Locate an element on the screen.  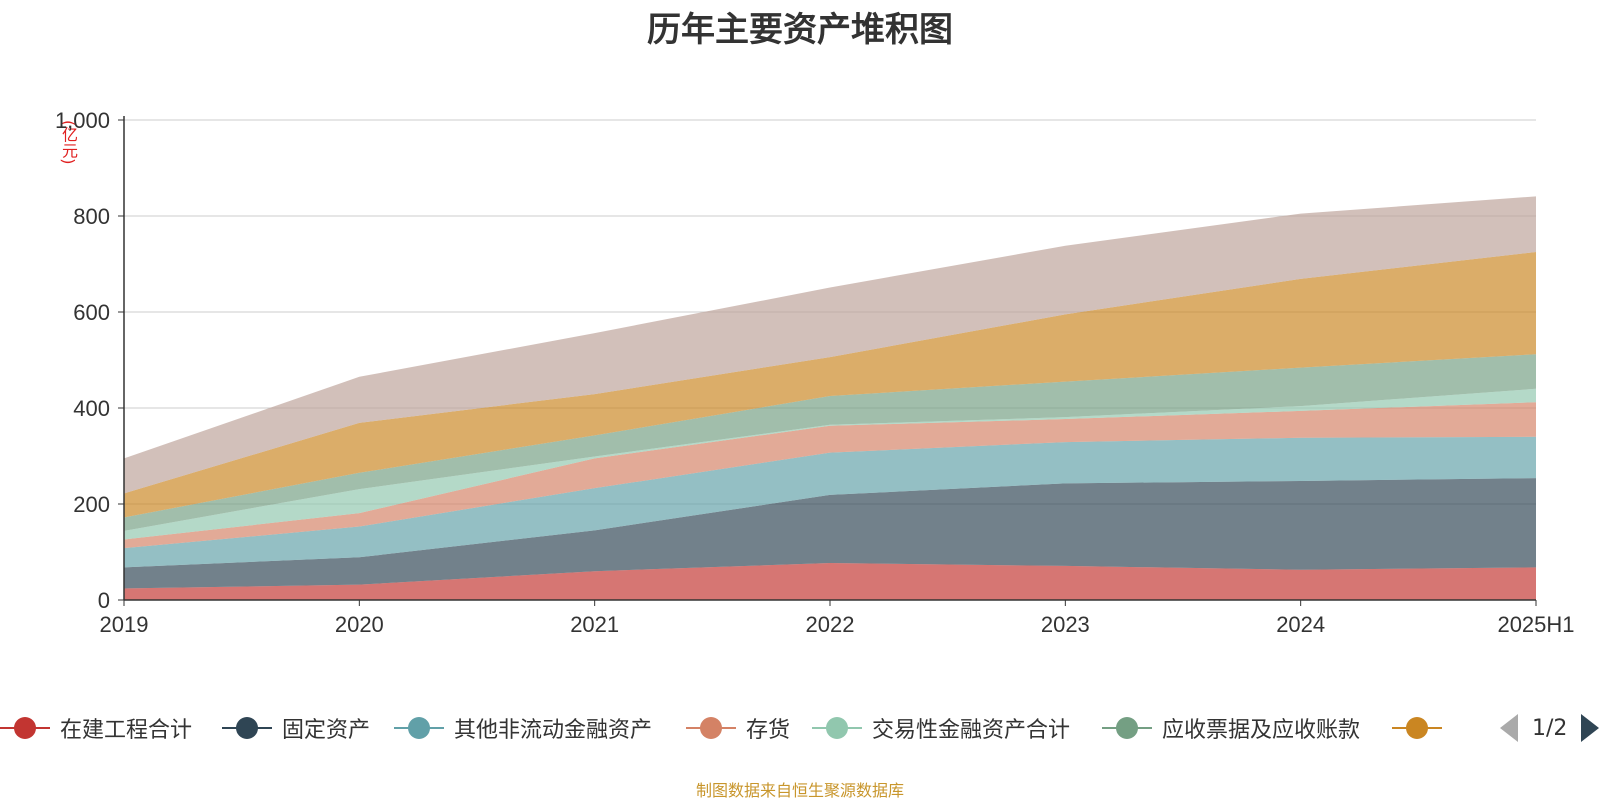
chart-title: 历年主要资产堆积图 is located at coordinates (800, 30).